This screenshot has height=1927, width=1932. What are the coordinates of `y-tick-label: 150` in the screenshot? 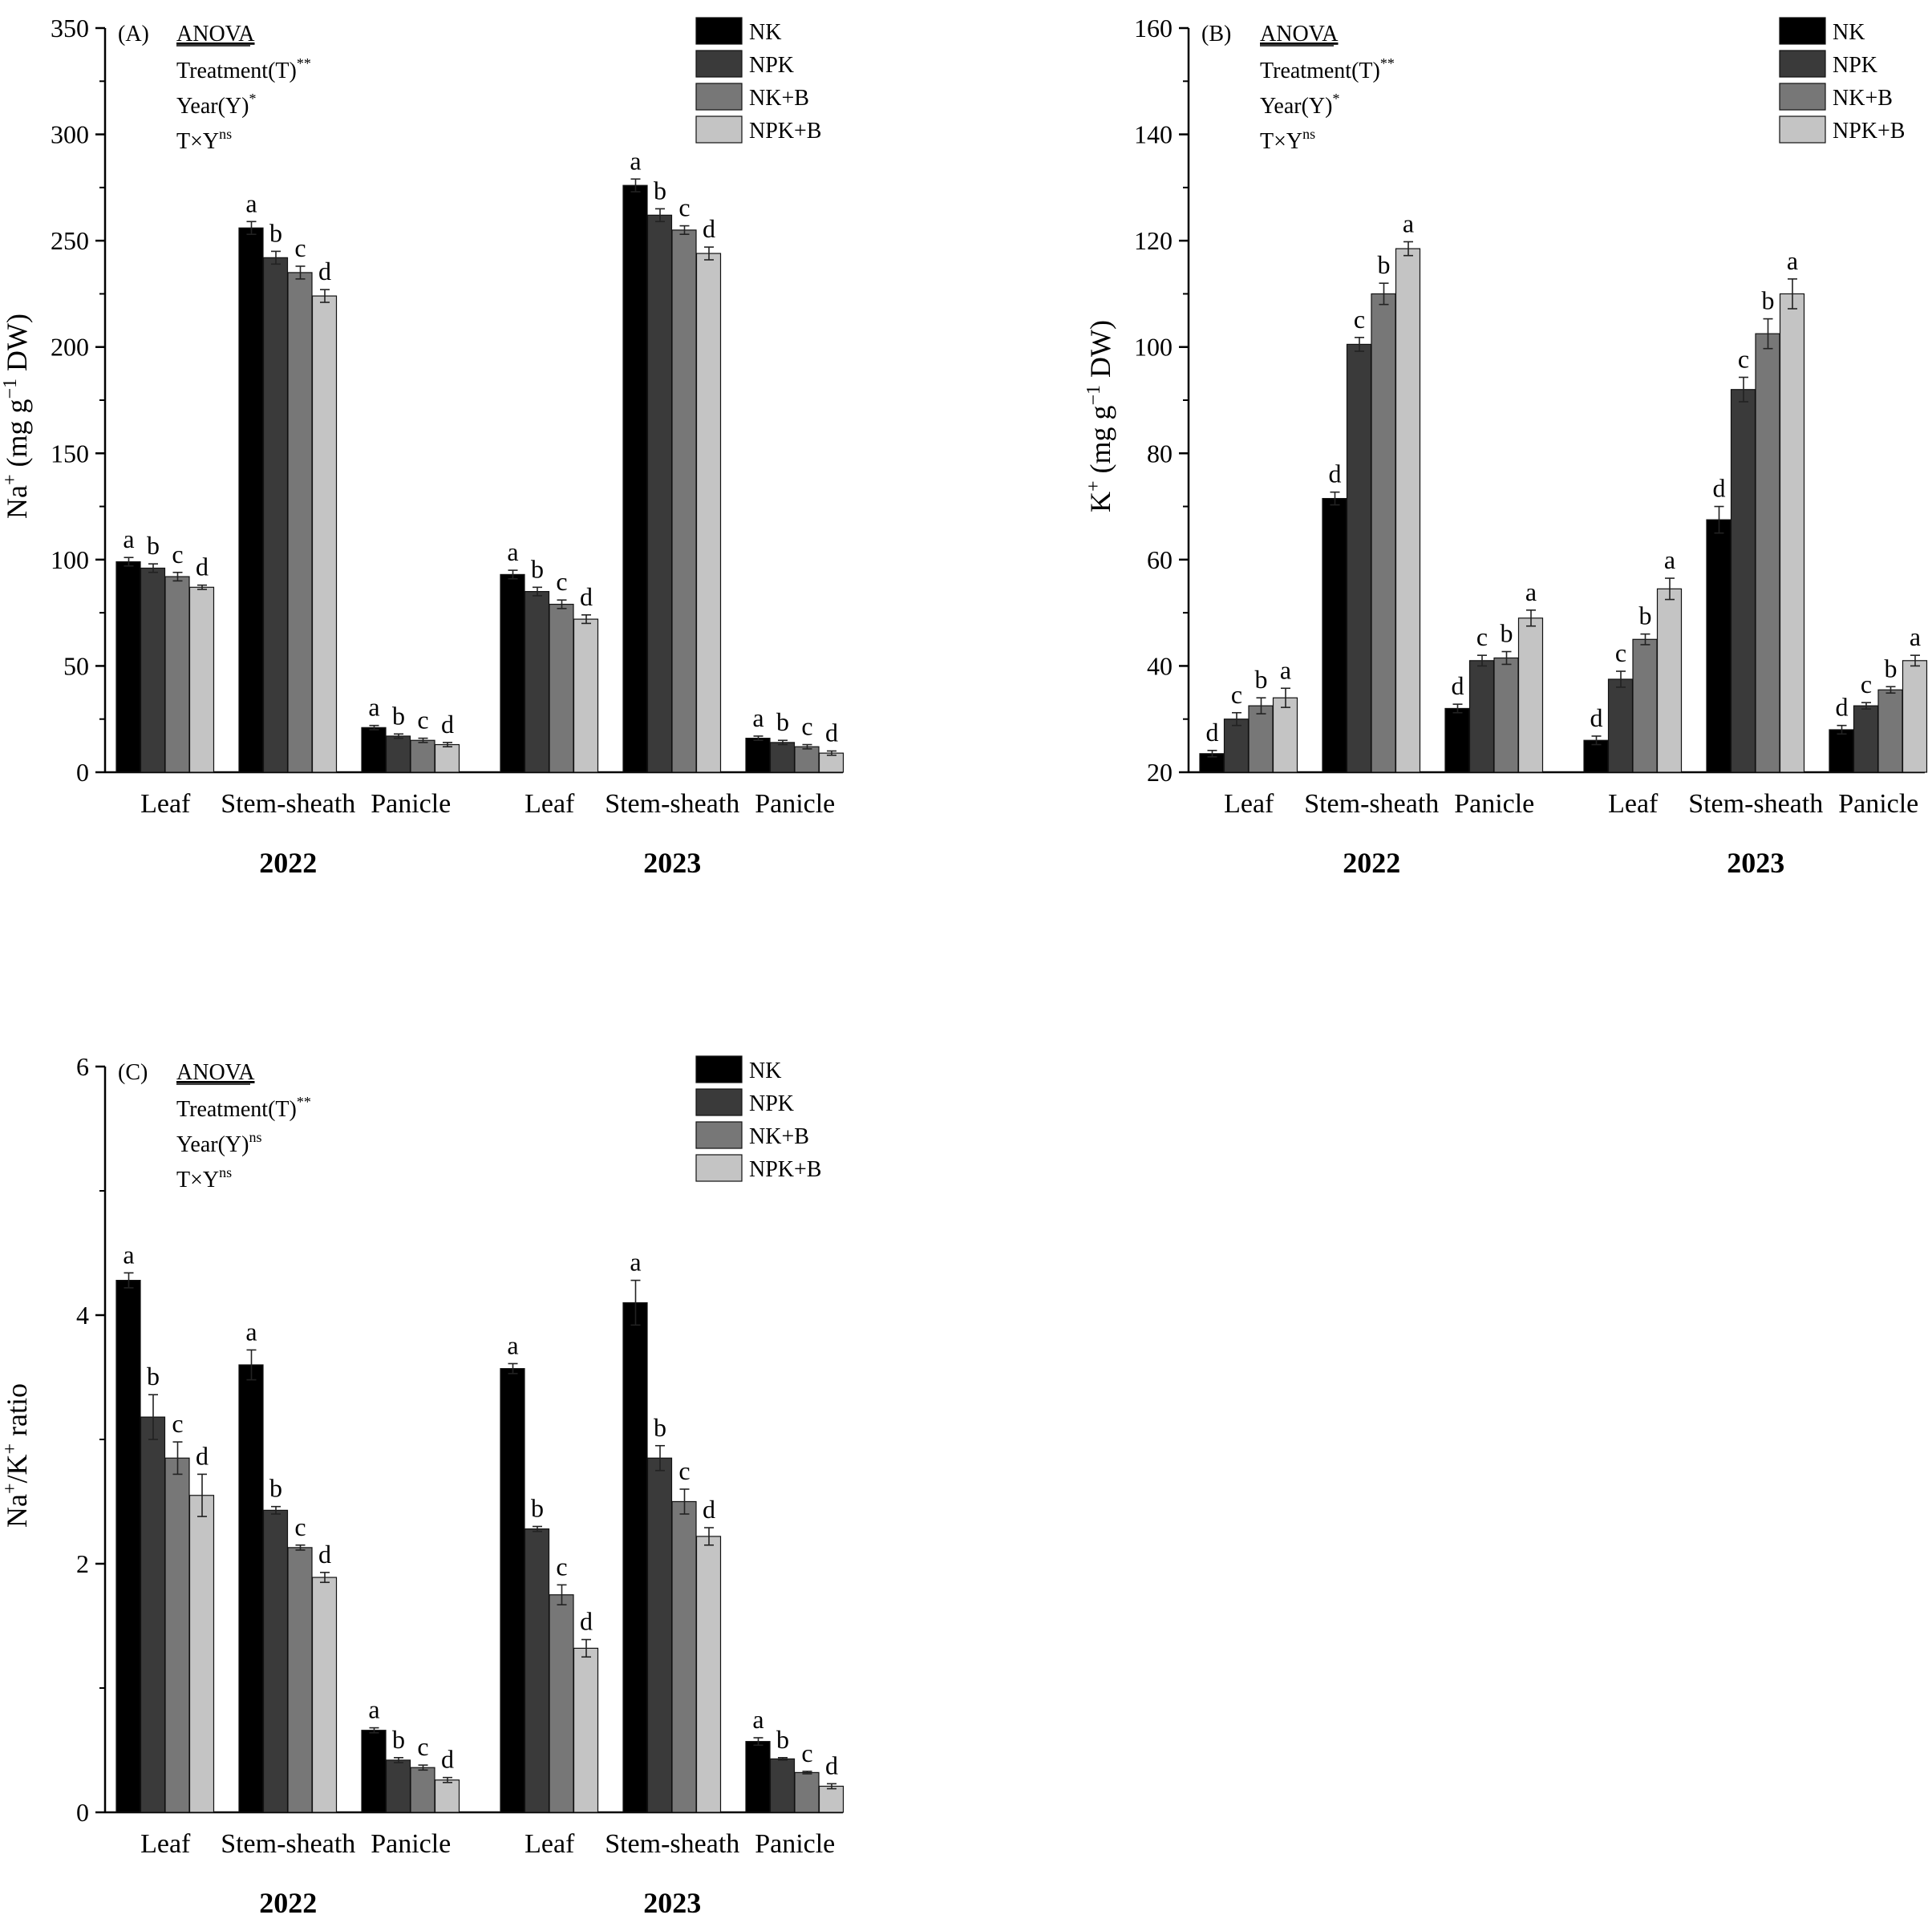 It's located at (70, 454).